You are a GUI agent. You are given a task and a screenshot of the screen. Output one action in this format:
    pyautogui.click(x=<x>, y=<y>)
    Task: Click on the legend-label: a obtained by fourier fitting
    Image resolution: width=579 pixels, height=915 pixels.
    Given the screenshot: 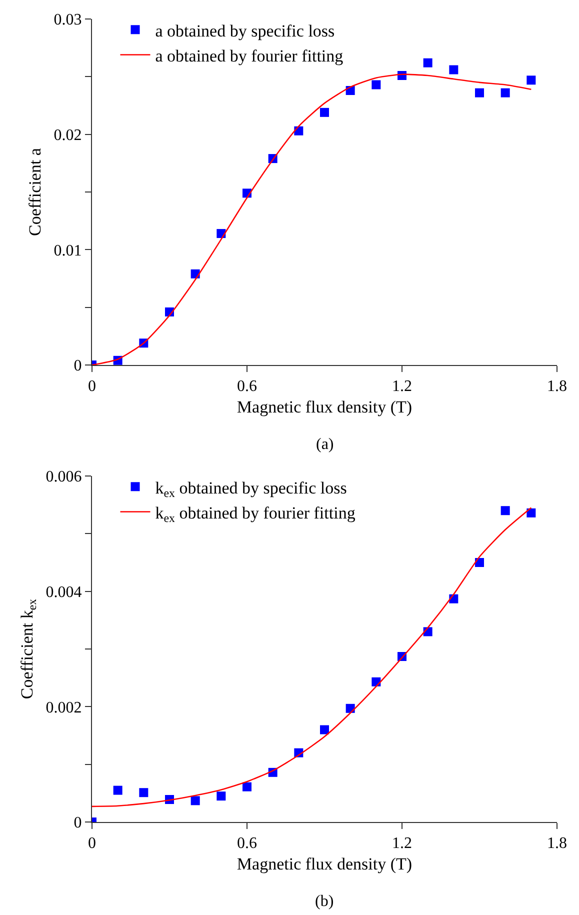 What is the action you would take?
    pyautogui.click(x=249, y=56)
    